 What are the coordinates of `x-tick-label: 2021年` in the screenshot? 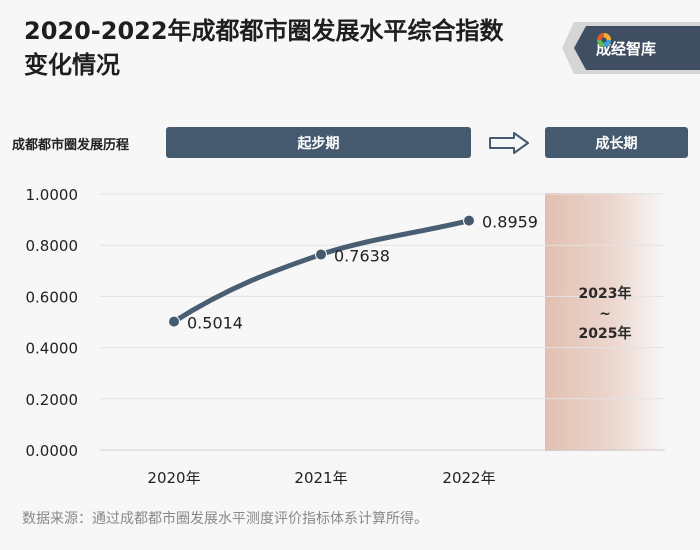 It's located at (320, 478).